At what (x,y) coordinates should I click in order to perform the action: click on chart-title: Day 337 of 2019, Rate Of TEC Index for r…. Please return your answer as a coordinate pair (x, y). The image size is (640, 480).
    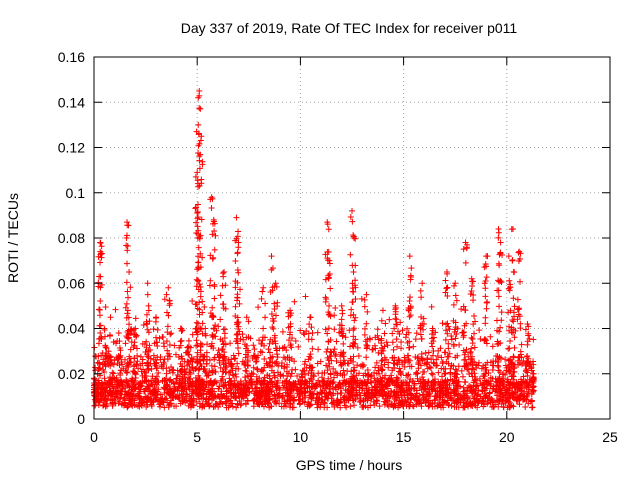
    Looking at the image, I should click on (349, 28).